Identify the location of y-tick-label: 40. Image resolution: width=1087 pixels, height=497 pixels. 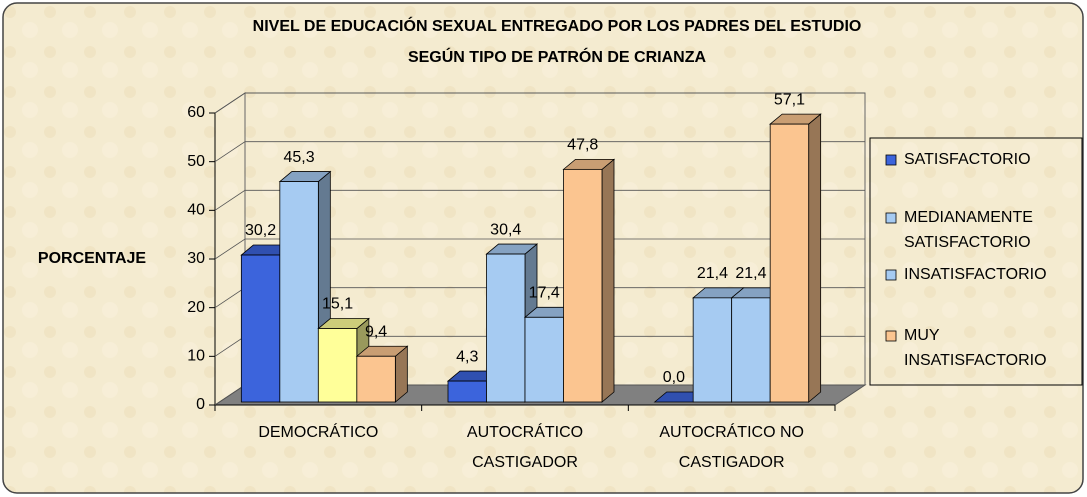
(196, 210).